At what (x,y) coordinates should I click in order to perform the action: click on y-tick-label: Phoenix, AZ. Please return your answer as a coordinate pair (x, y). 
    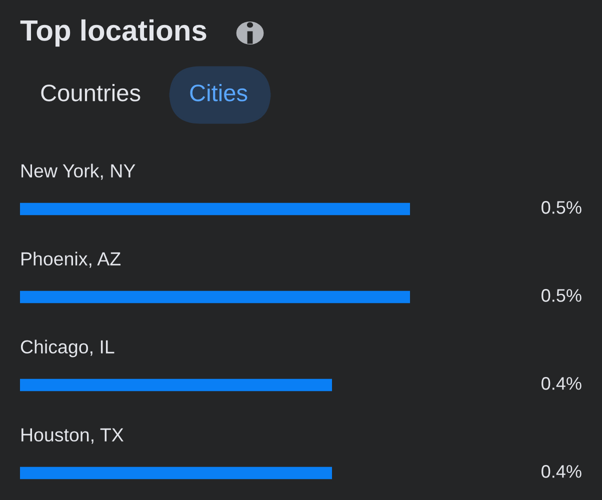
    Looking at the image, I should click on (71, 260).